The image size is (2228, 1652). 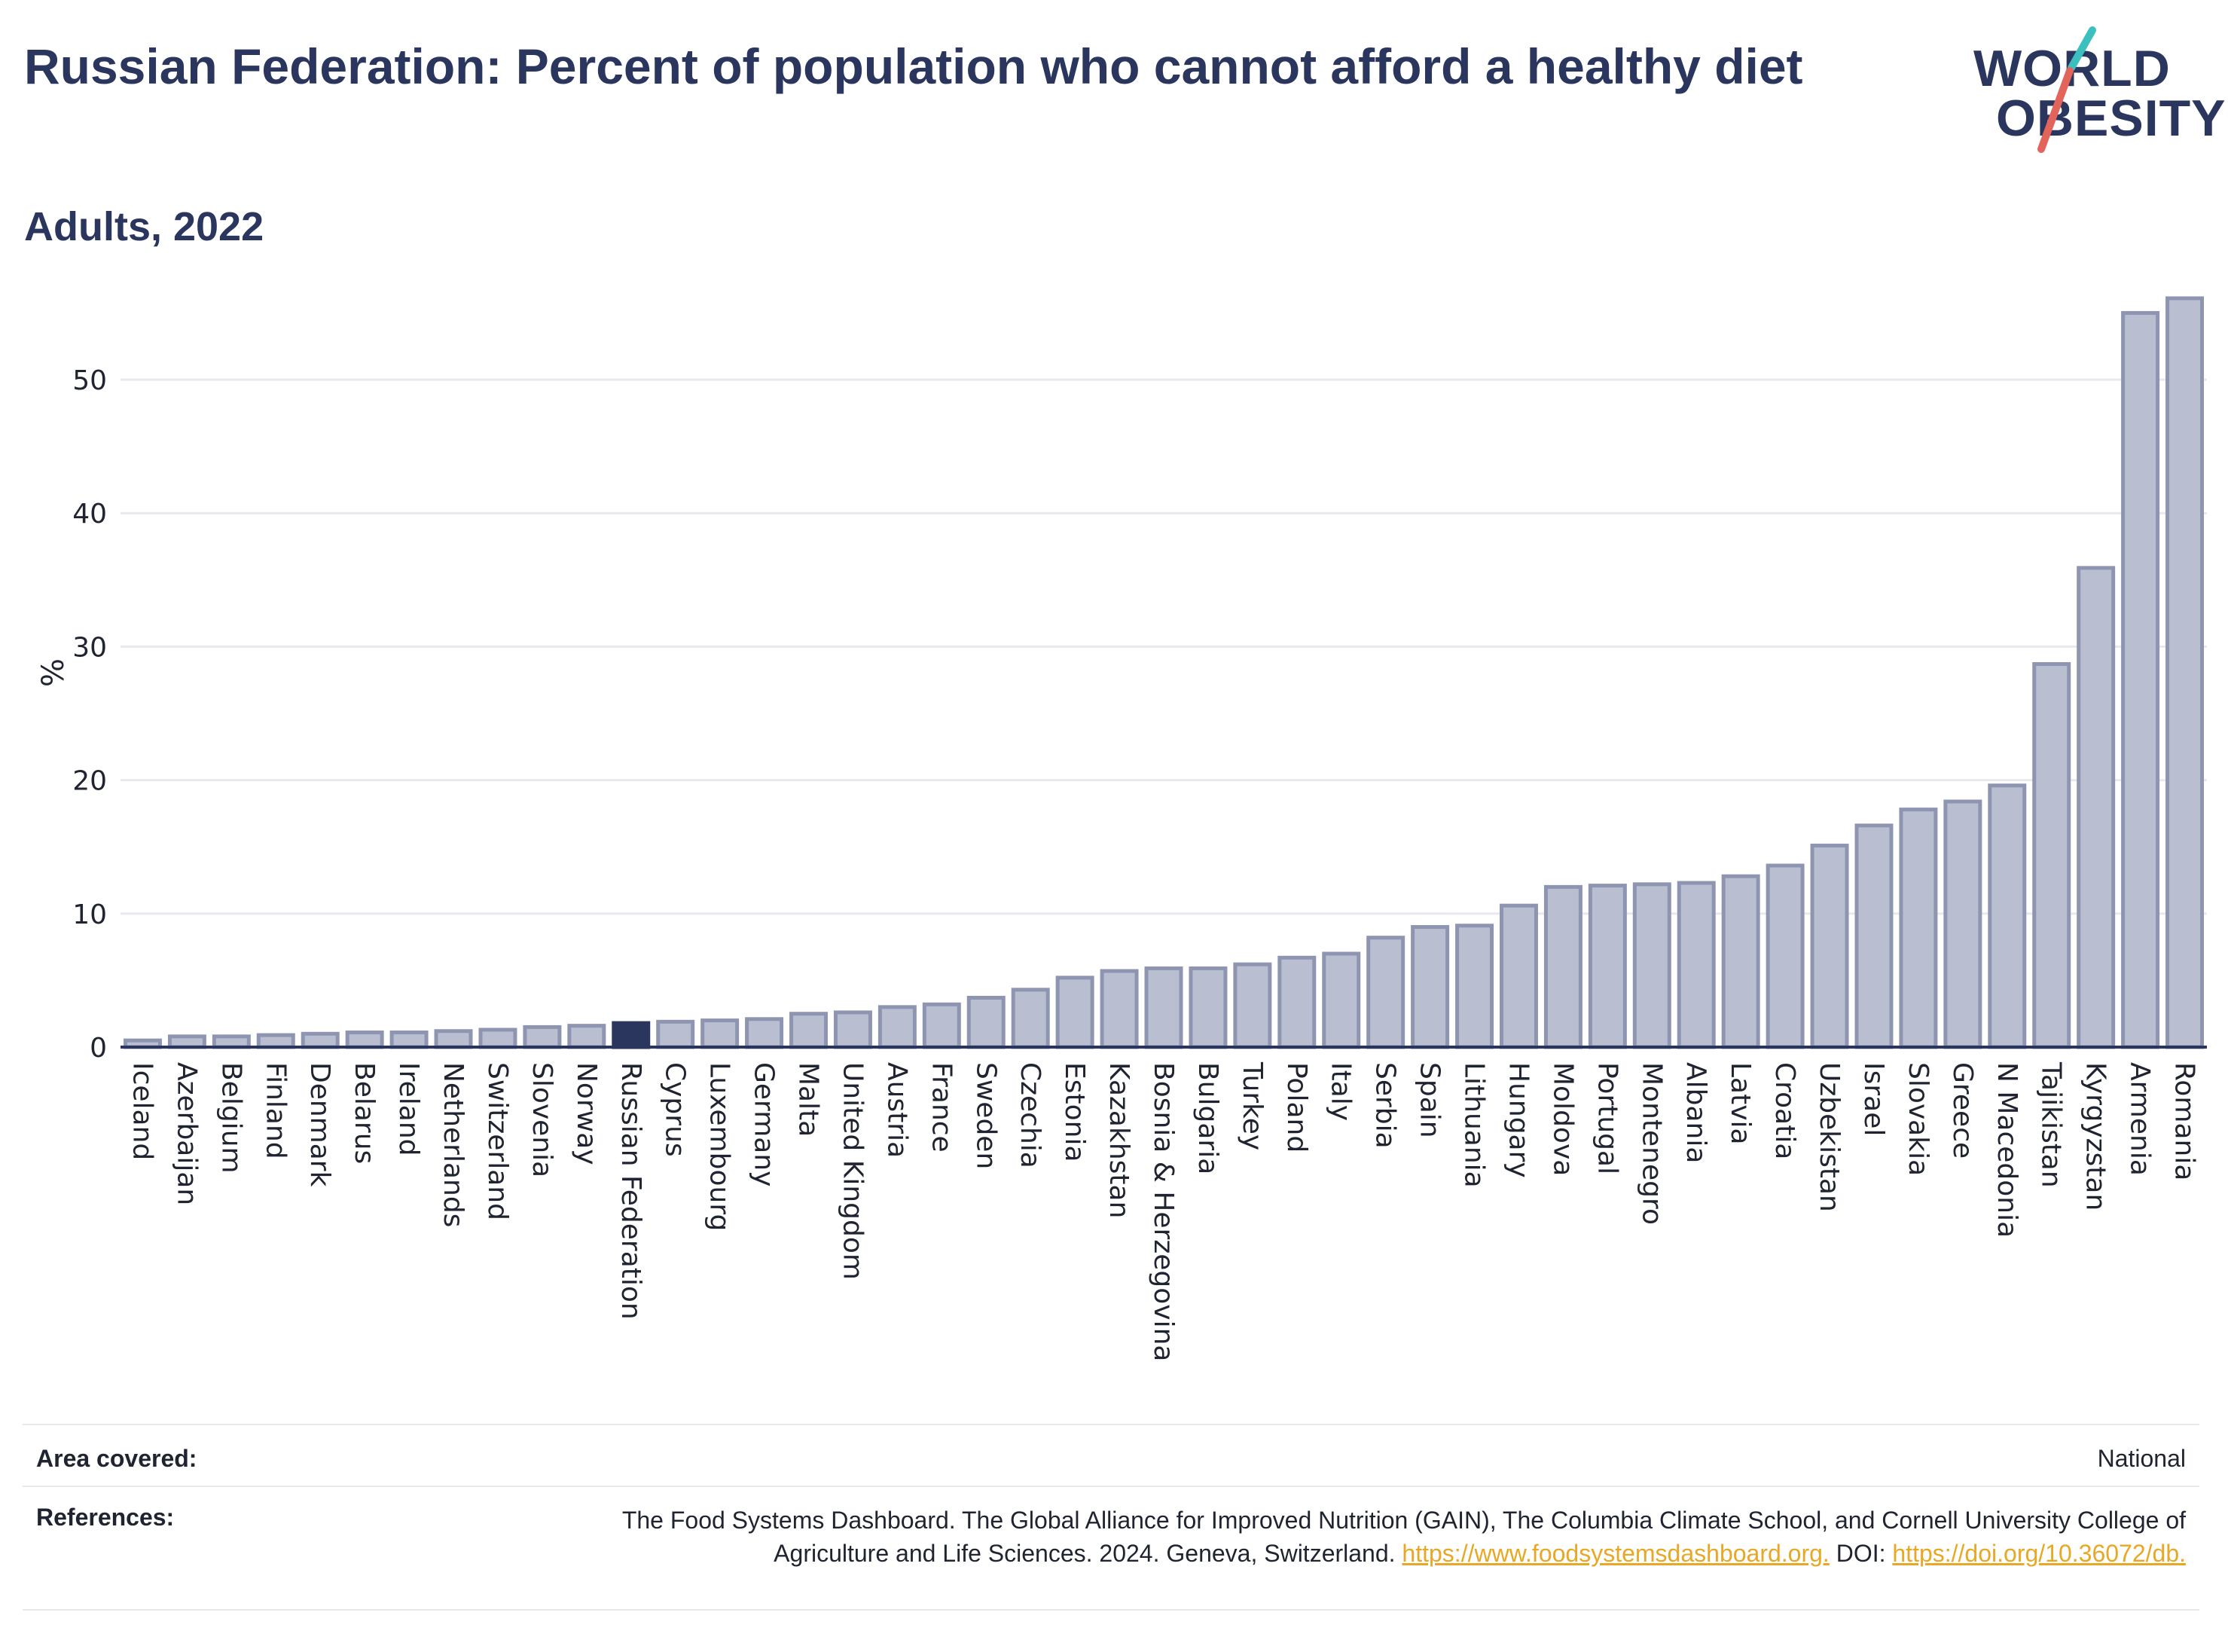 I want to click on bar-bulgaria, so click(x=1208, y=1008).